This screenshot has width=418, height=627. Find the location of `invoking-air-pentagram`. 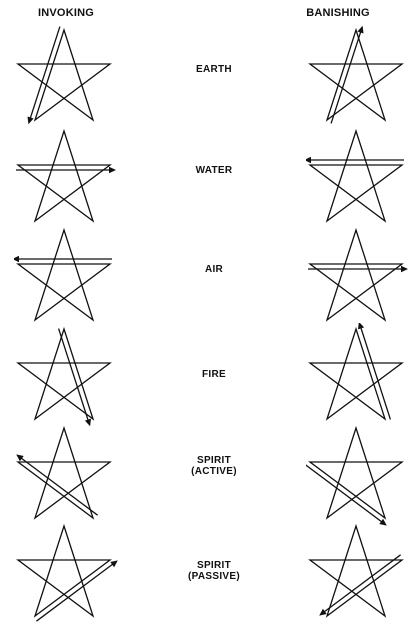

invoking-air-pentagram is located at coordinates (66, 276).